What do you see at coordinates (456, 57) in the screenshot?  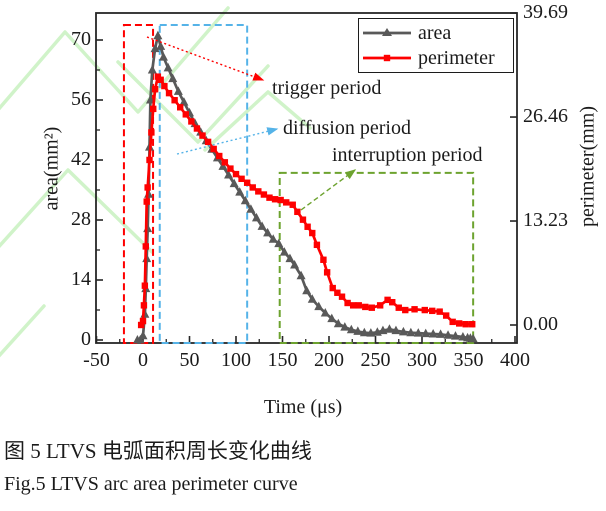 I see `legend-label-perimeter: perimeter` at bounding box center [456, 57].